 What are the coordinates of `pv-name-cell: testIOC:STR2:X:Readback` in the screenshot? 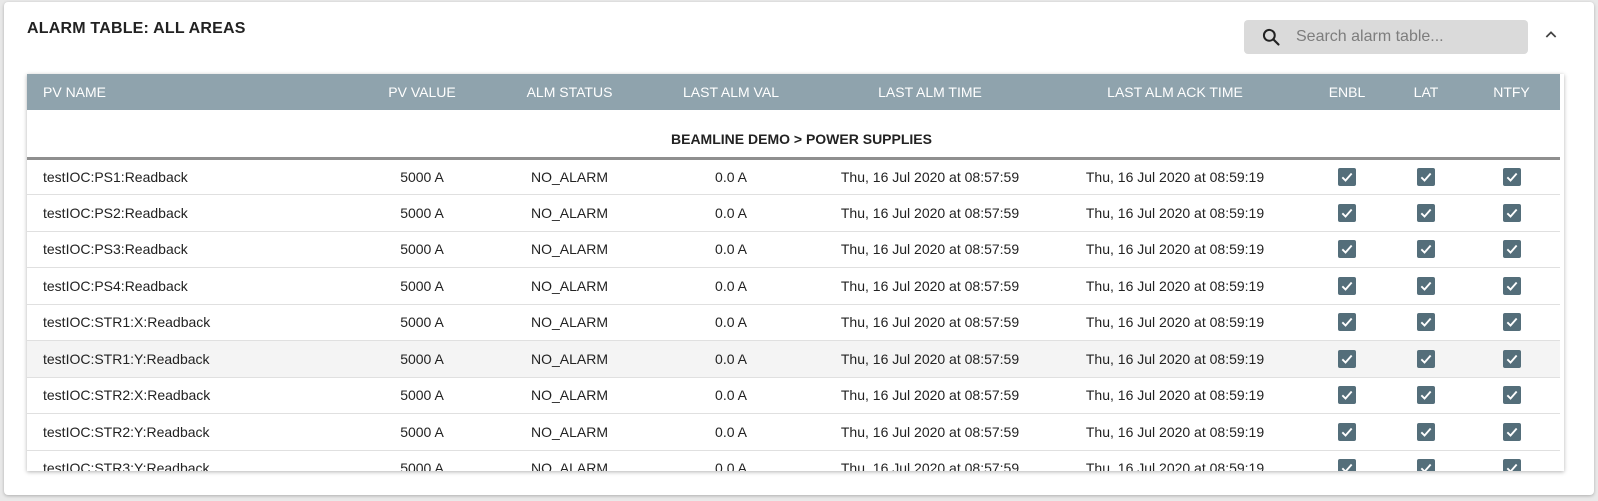 It's located at (127, 395).